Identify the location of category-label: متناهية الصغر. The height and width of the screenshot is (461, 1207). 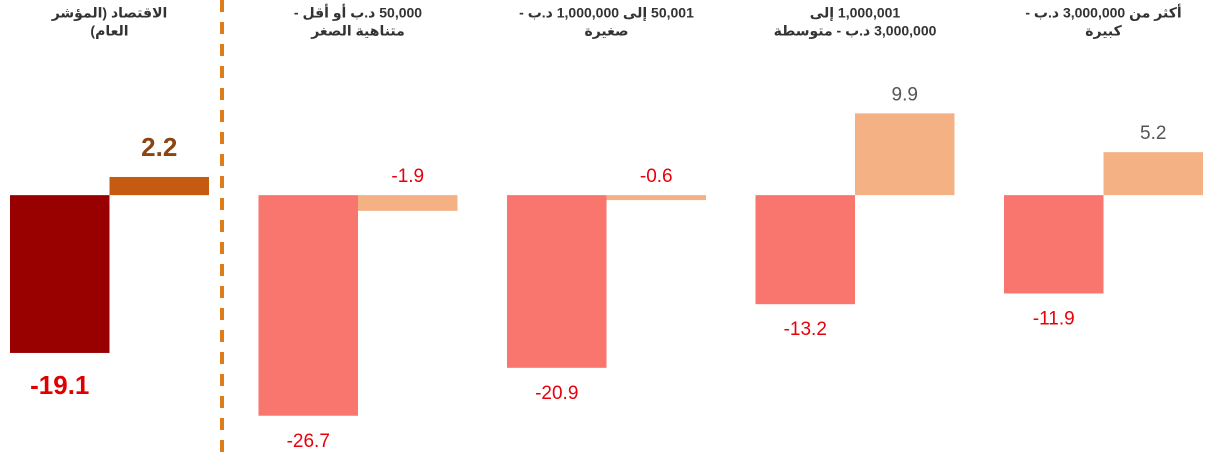
(357, 31).